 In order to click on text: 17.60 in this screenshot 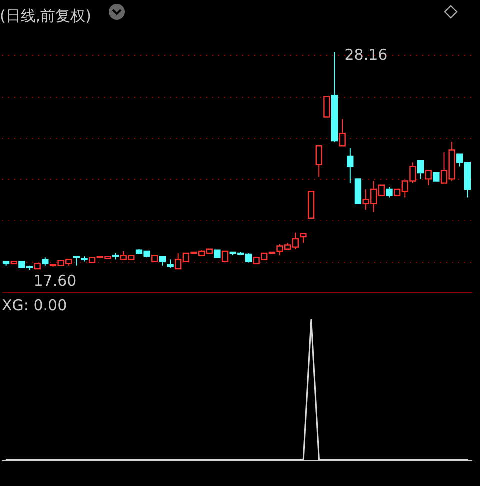, I will do `click(55, 281)`.